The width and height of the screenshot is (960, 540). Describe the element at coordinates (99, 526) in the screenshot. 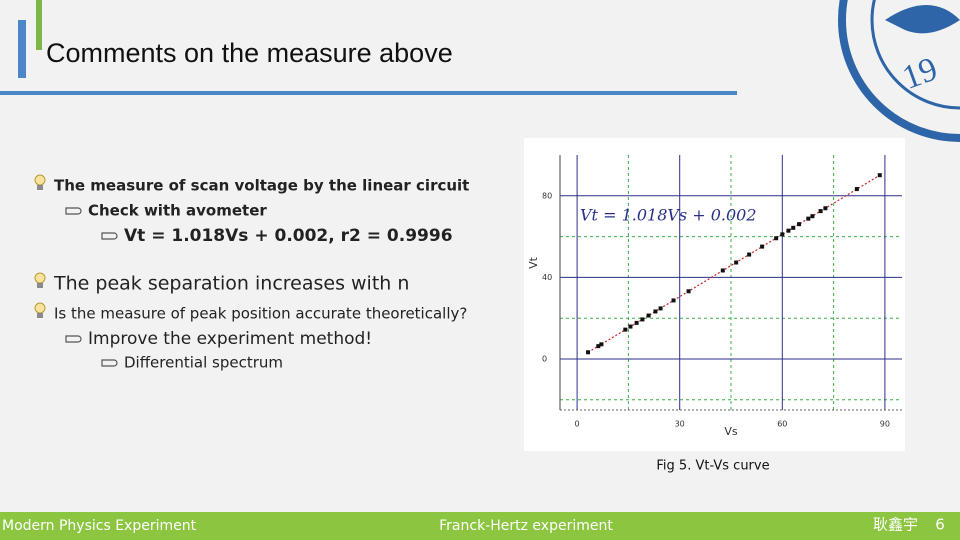

I see `footer-left: Modern Physics Experiment` at that location.